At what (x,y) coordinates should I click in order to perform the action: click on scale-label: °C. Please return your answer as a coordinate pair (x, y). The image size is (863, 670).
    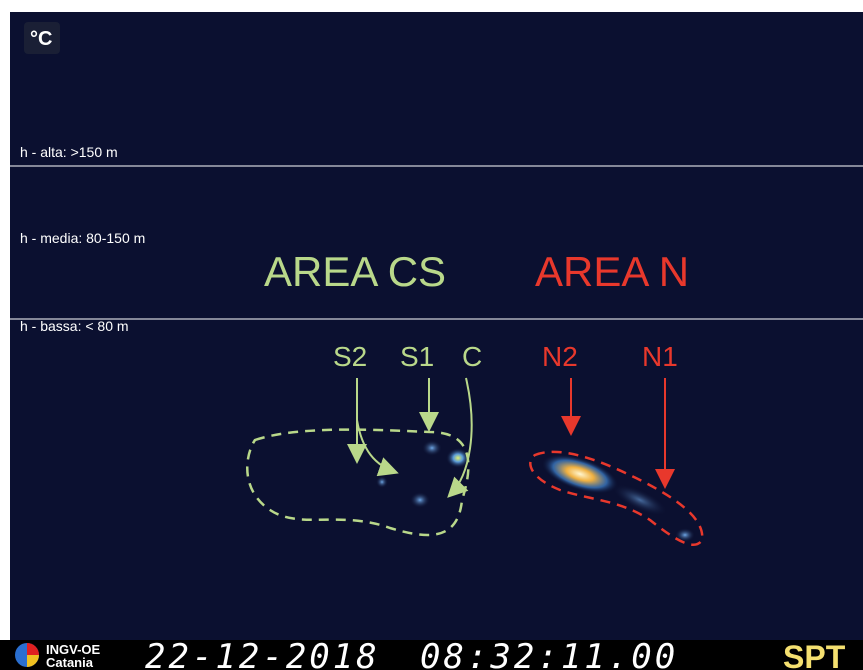
    Looking at the image, I should click on (41, 39).